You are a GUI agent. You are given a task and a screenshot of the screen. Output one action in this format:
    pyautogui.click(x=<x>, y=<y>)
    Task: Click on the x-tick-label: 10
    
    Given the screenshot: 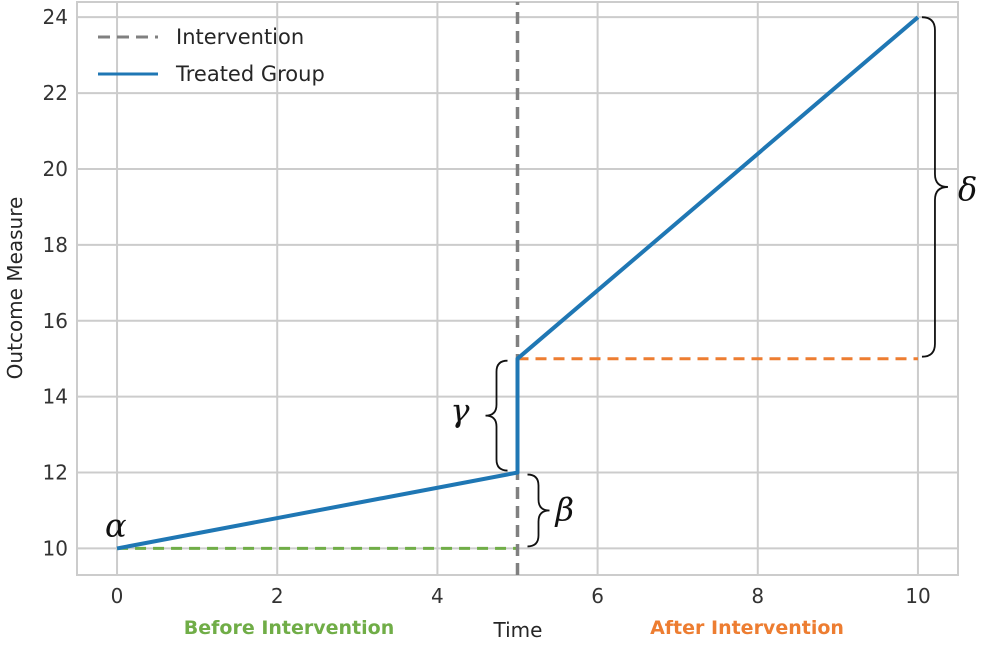 What is the action you would take?
    pyautogui.click(x=917, y=596)
    